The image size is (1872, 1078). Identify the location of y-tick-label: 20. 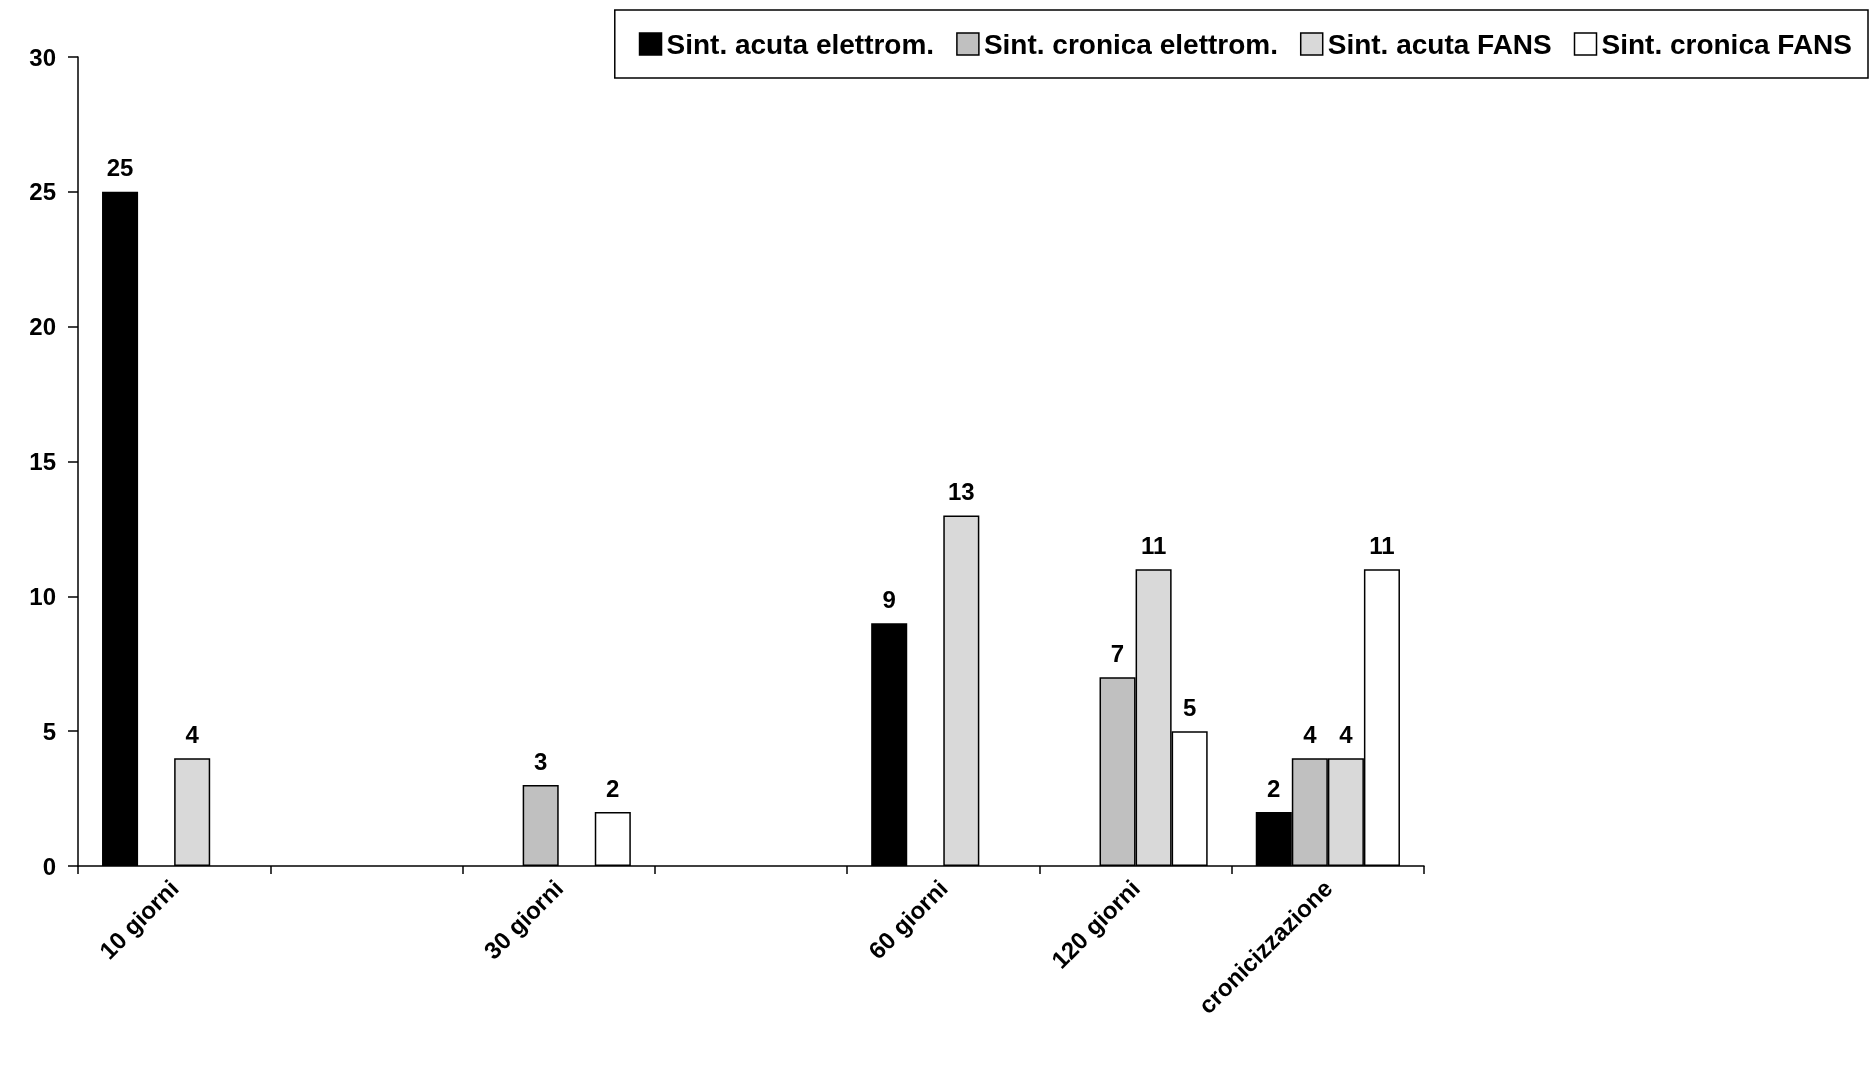
(42, 327).